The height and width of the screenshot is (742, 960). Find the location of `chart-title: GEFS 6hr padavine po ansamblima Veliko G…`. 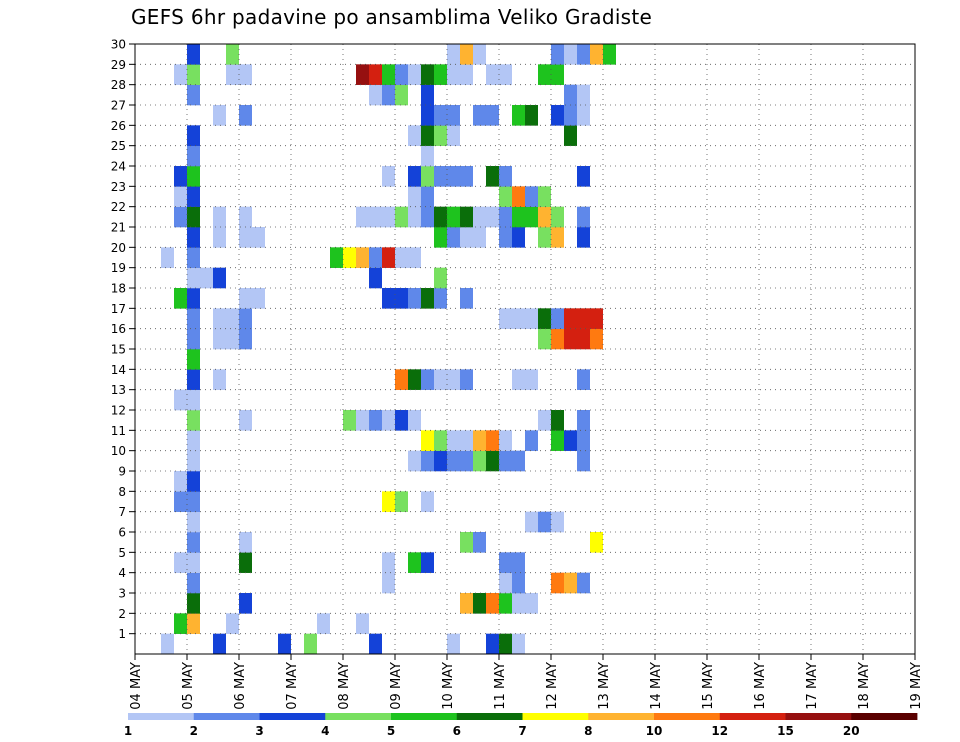

chart-title: GEFS 6hr padavine po ansamblima Veliko G… is located at coordinates (392, 17).